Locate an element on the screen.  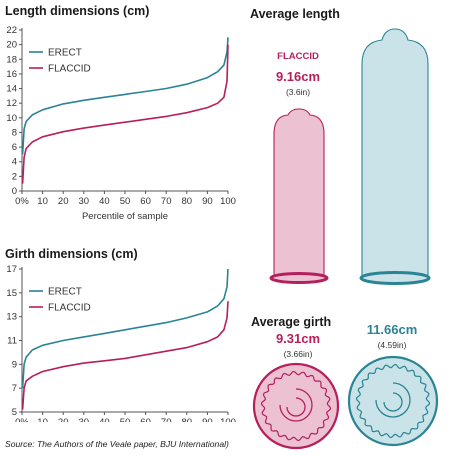
y-tick-label: 12 is located at coordinates (11, 103).